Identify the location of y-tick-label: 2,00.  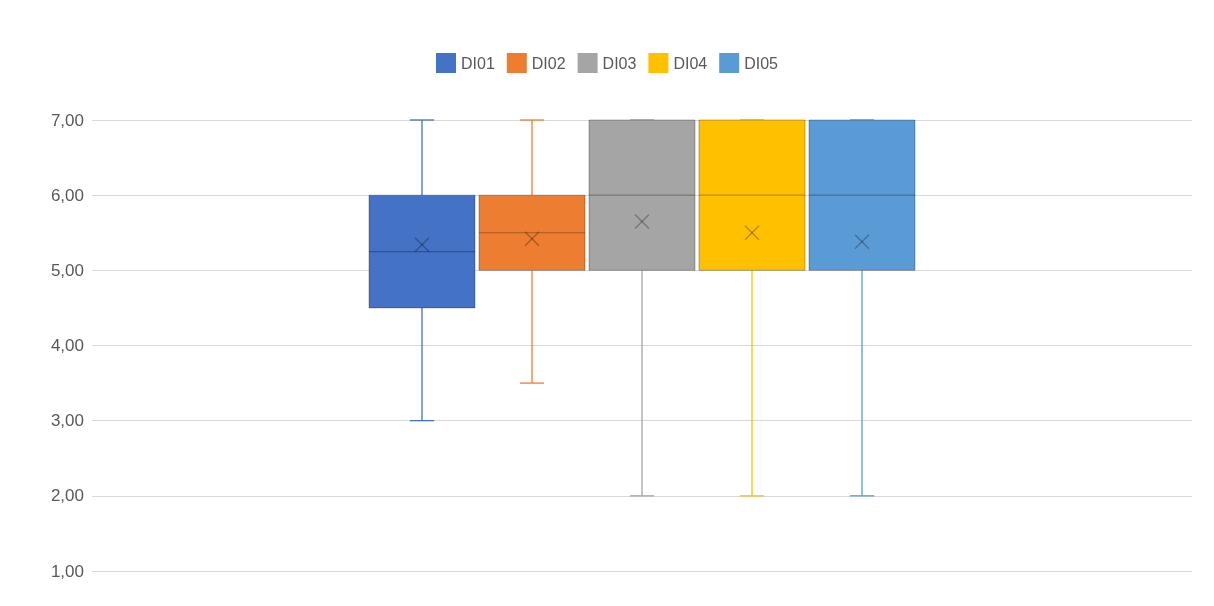
(67, 496).